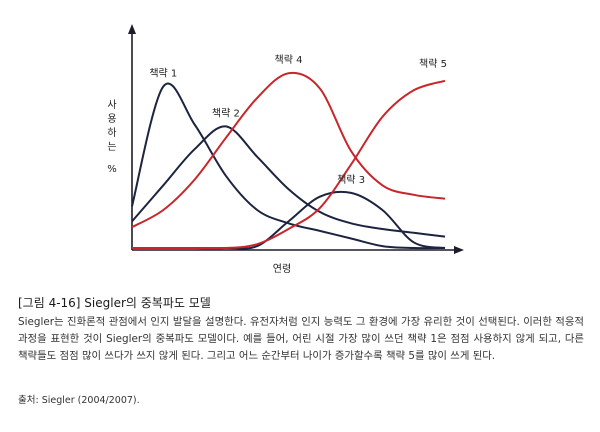 This screenshot has height=432, width=600. I want to click on x-axis-arrow, so click(459, 250).